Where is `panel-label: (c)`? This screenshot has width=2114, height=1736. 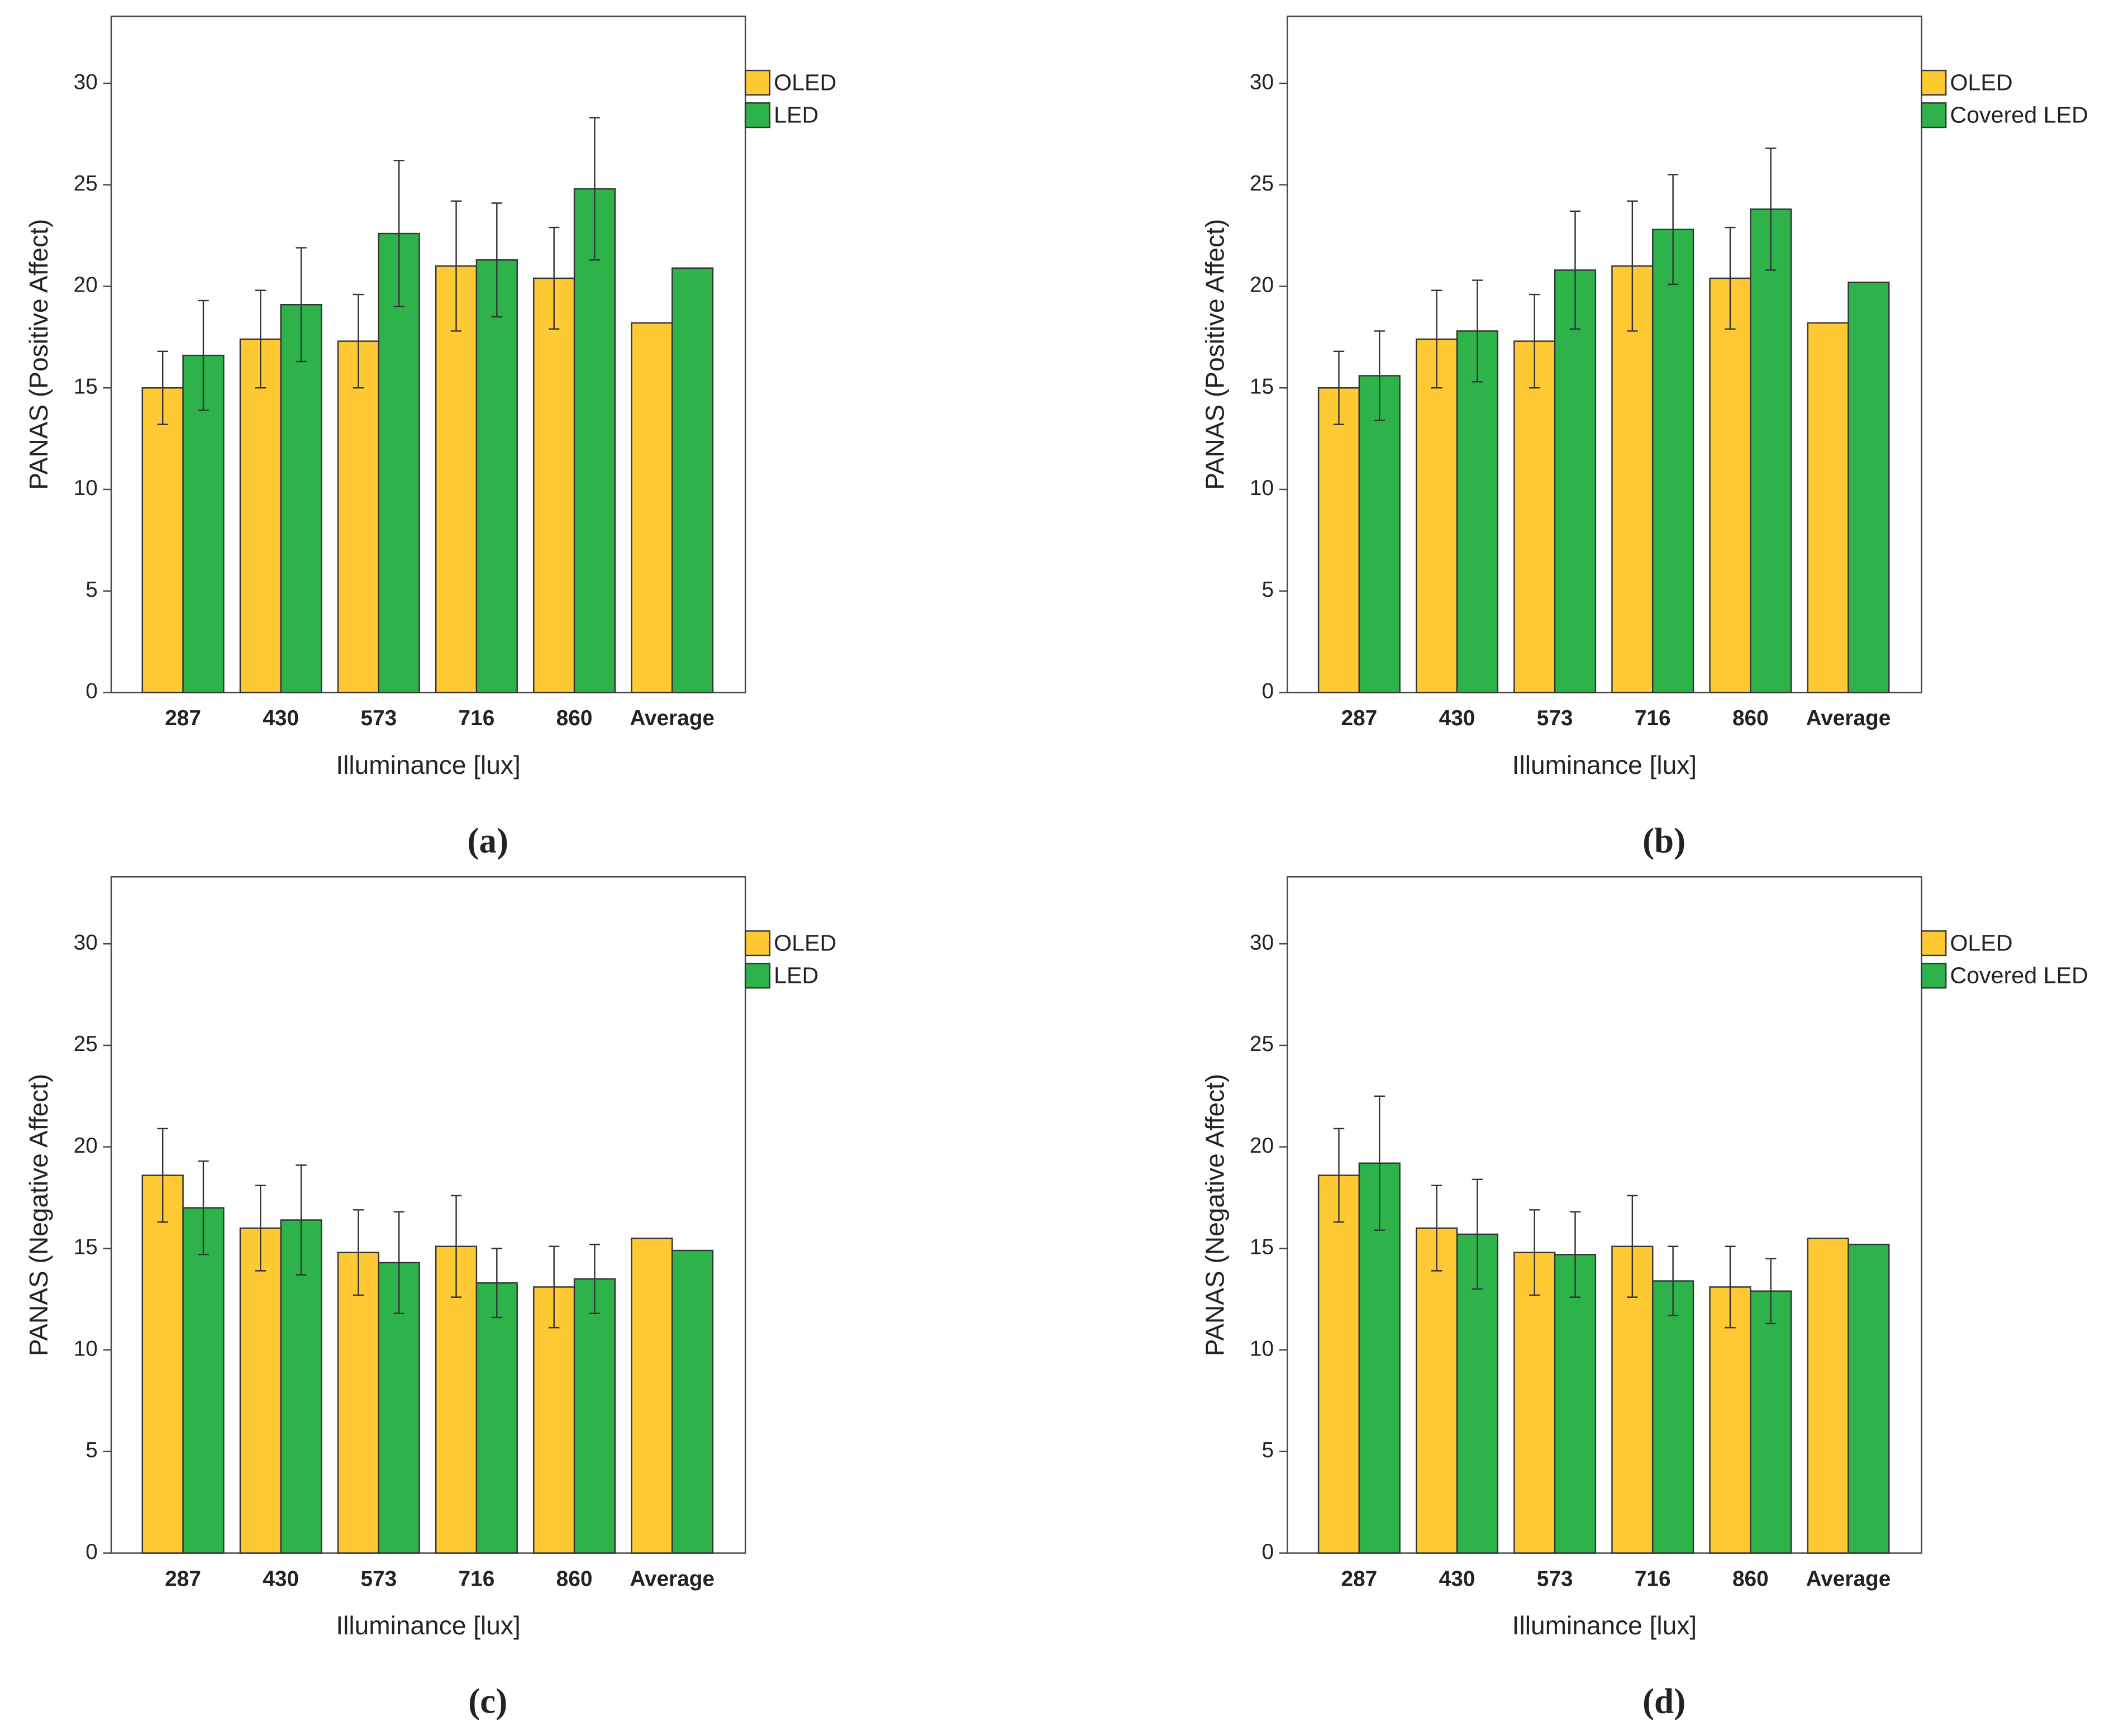 panel-label: (c) is located at coordinates (488, 1701).